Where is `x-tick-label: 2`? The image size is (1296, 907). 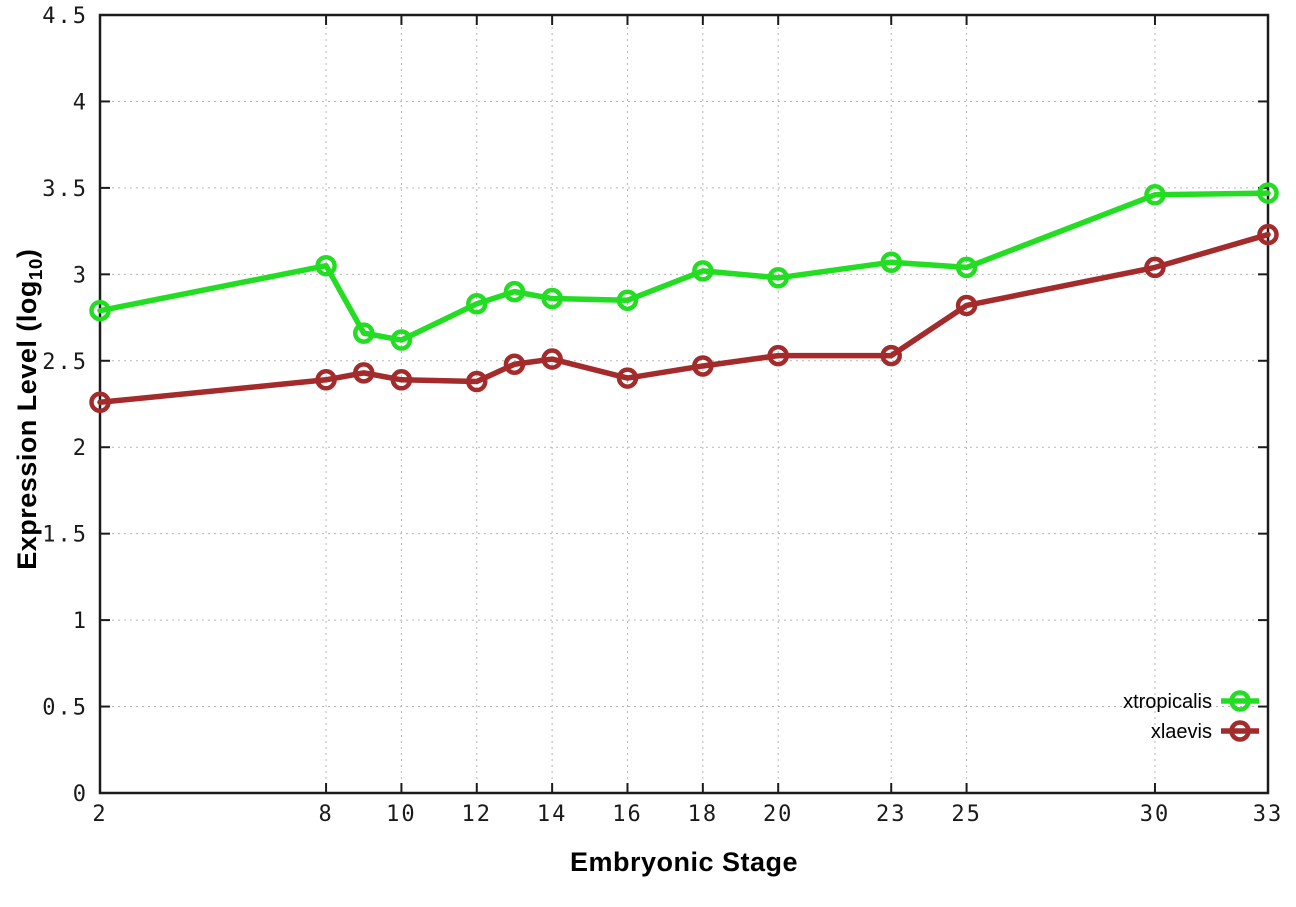 x-tick-label: 2 is located at coordinates (99, 814).